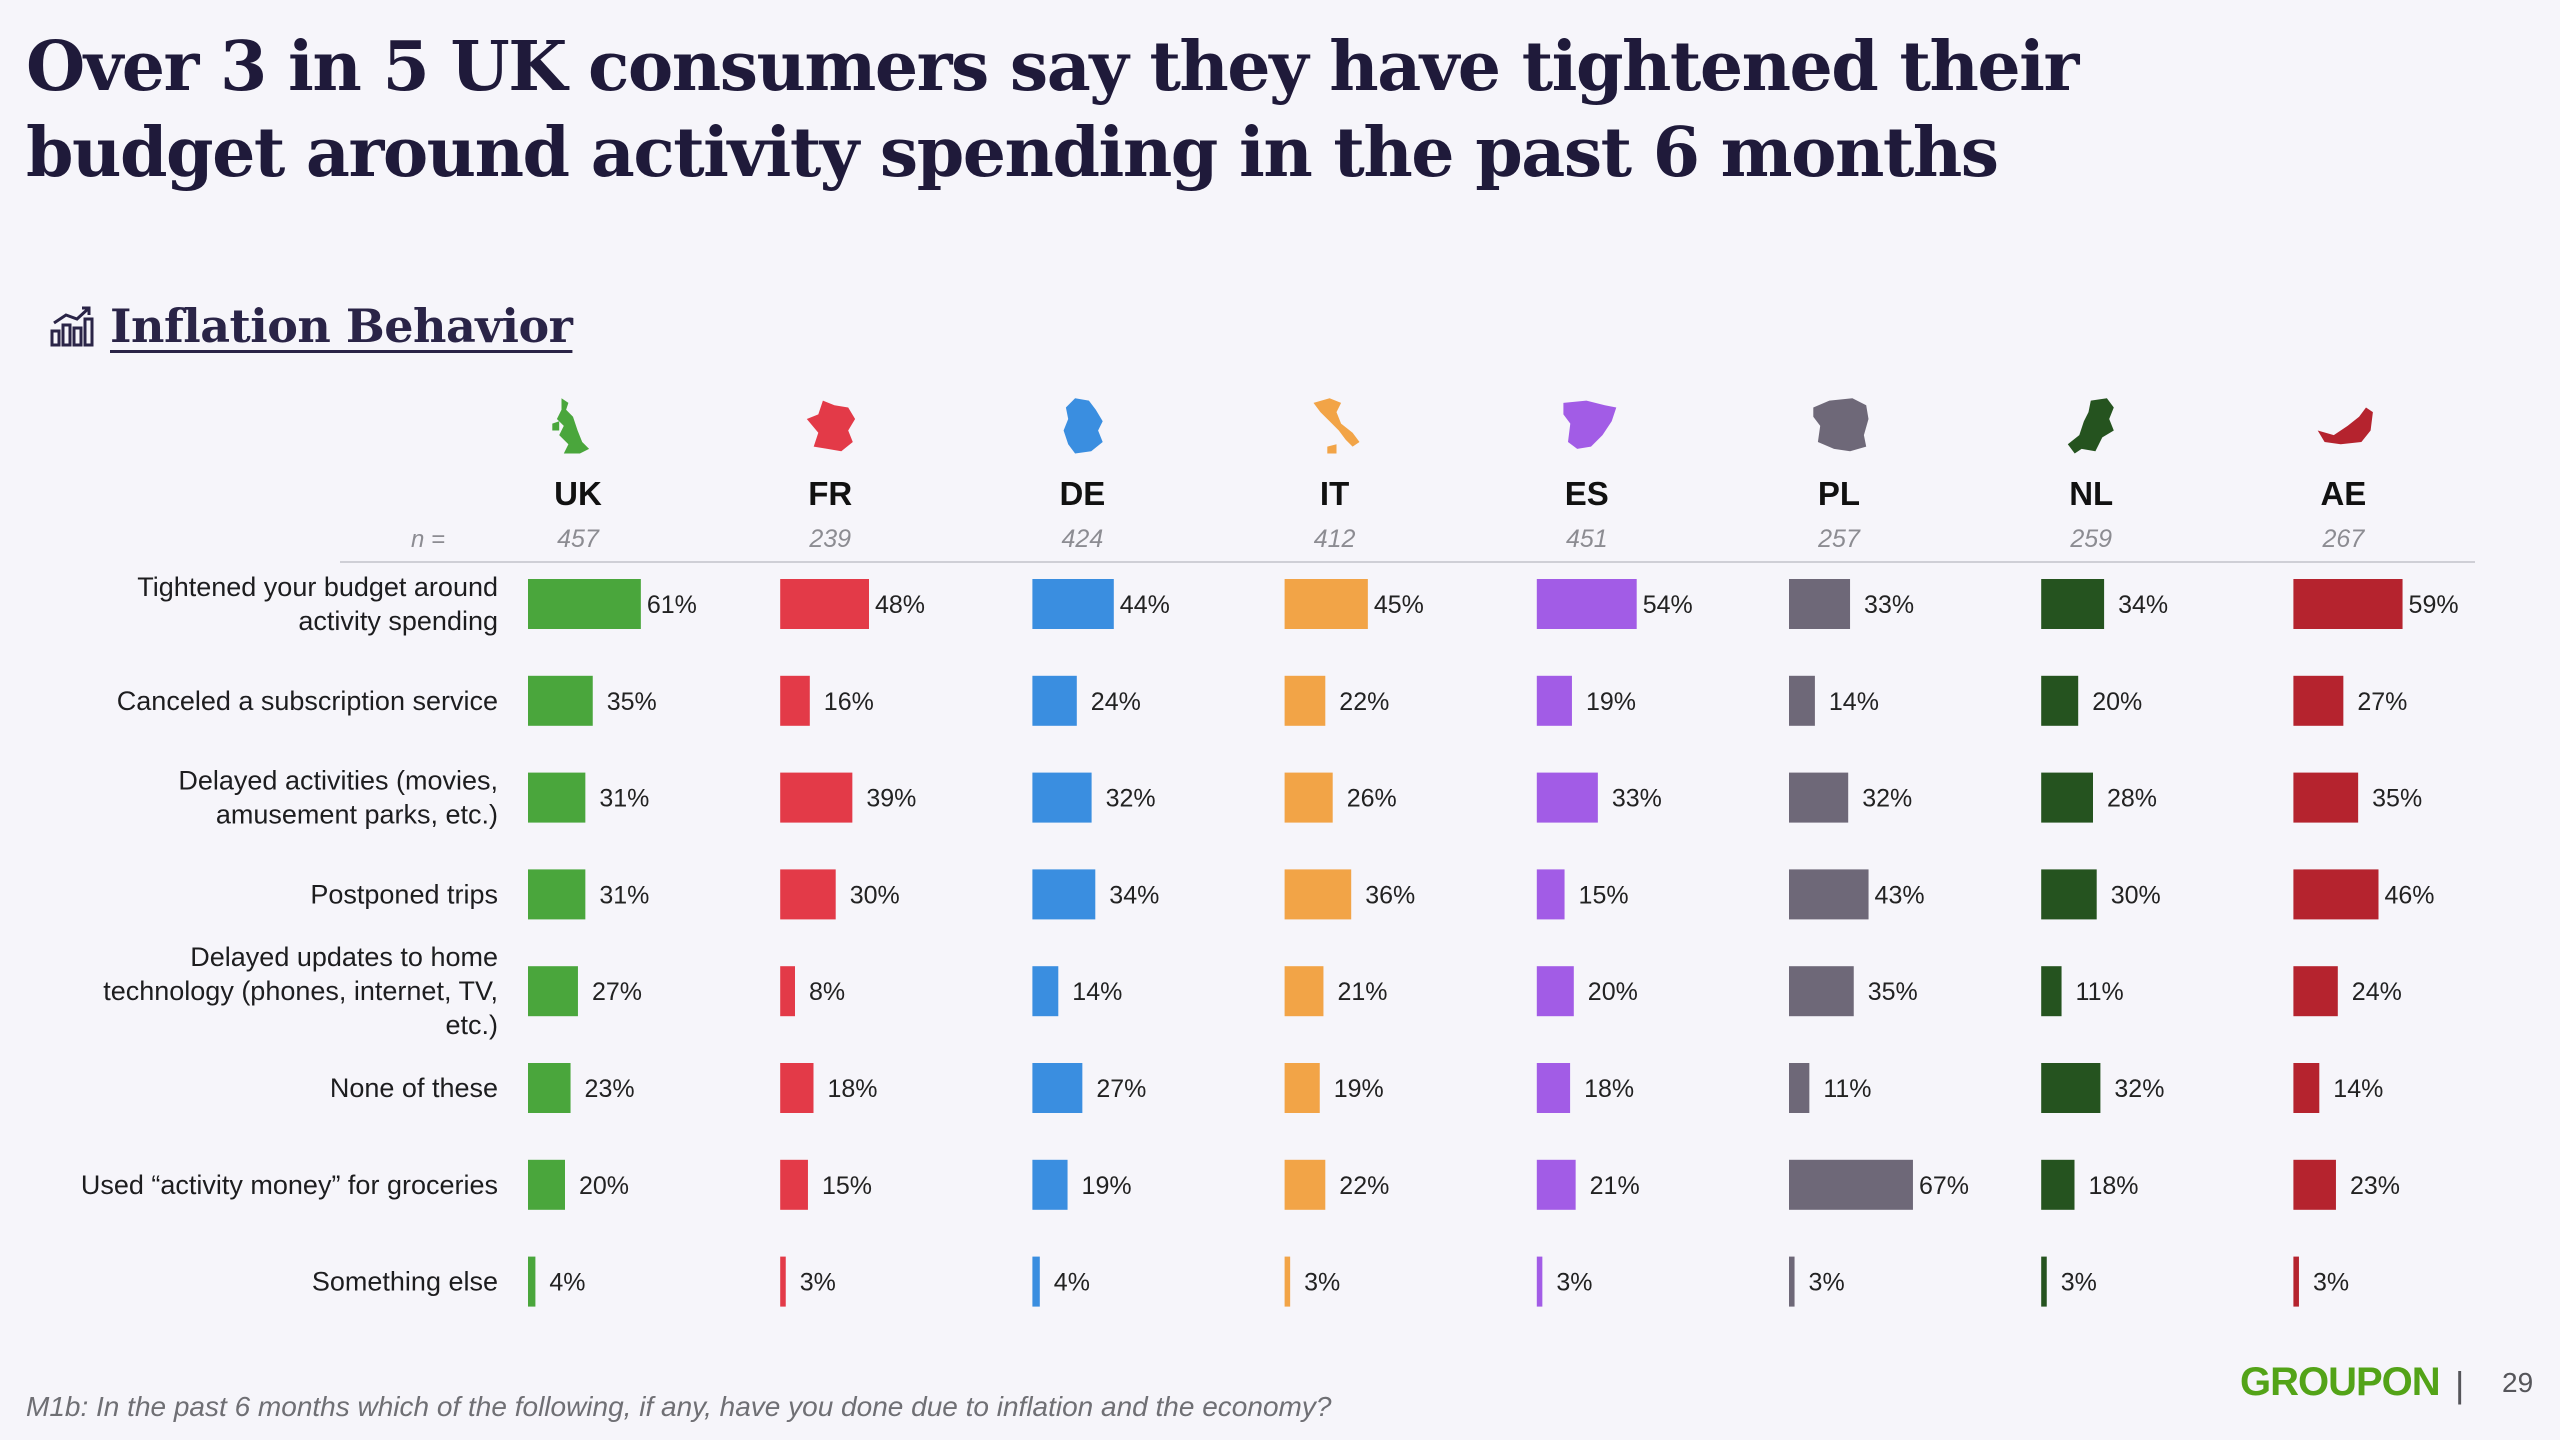  What do you see at coordinates (1145, 605) in the screenshot?
I see `bar-value-label: 44%` at bounding box center [1145, 605].